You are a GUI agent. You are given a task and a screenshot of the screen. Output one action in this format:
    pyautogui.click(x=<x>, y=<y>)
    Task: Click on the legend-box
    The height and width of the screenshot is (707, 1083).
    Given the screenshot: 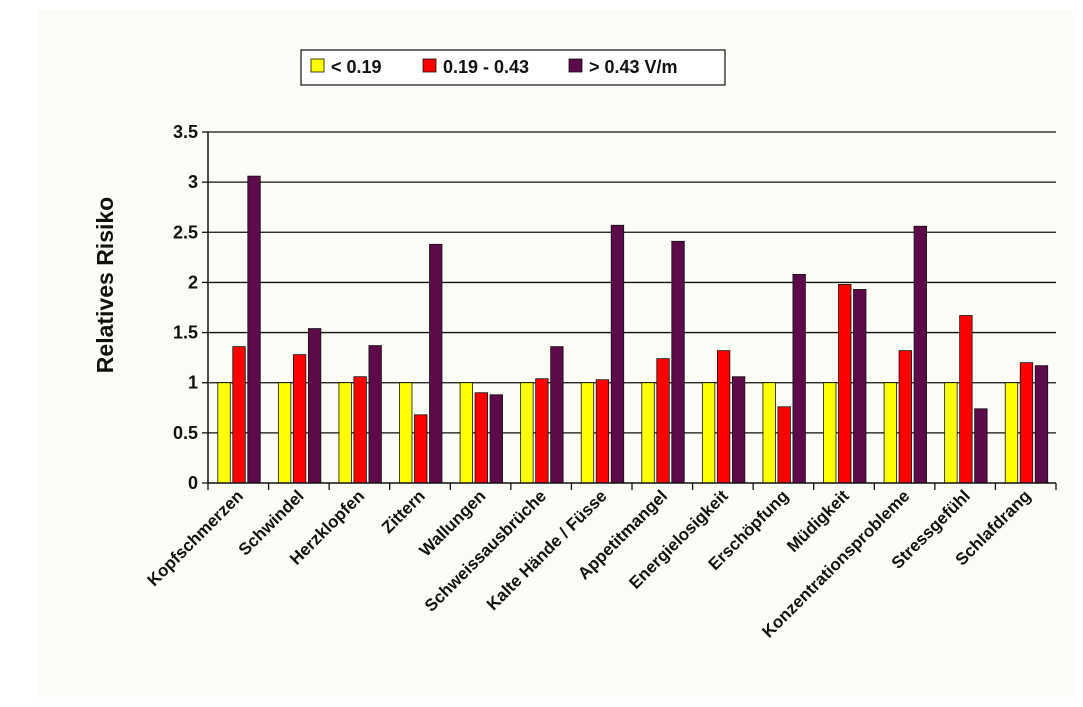 What is the action you would take?
    pyautogui.click(x=513, y=67)
    